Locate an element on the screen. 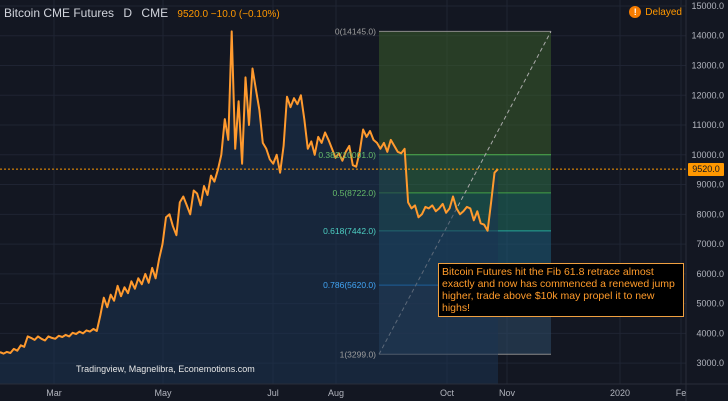 The width and height of the screenshot is (728, 401). delayed-indicator: ! Delayed is located at coordinates (655, 12).